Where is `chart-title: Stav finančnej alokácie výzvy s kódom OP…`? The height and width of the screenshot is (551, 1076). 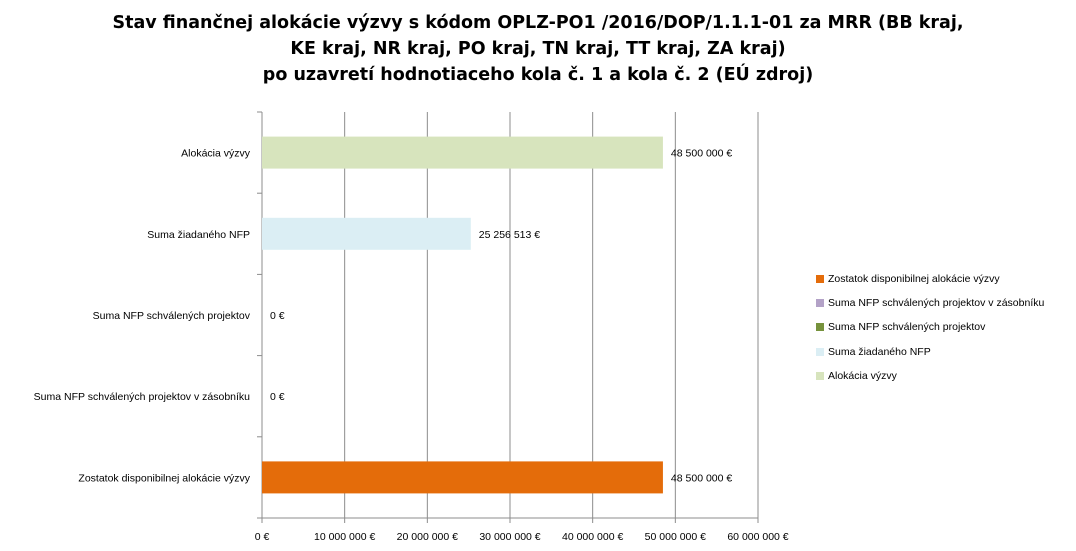 chart-title: Stav finančnej alokácie výzvy s kódom OP… is located at coordinates (538, 49).